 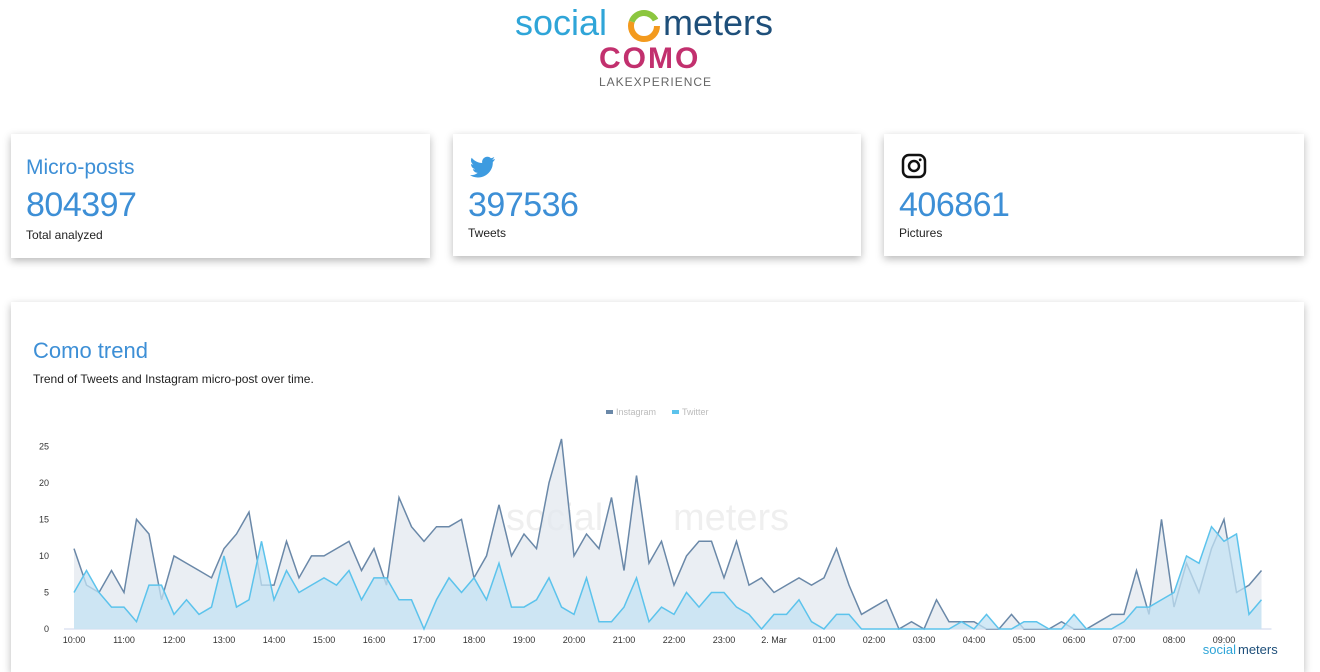 I want to click on y-tick-label: 25, so click(x=44, y=446).